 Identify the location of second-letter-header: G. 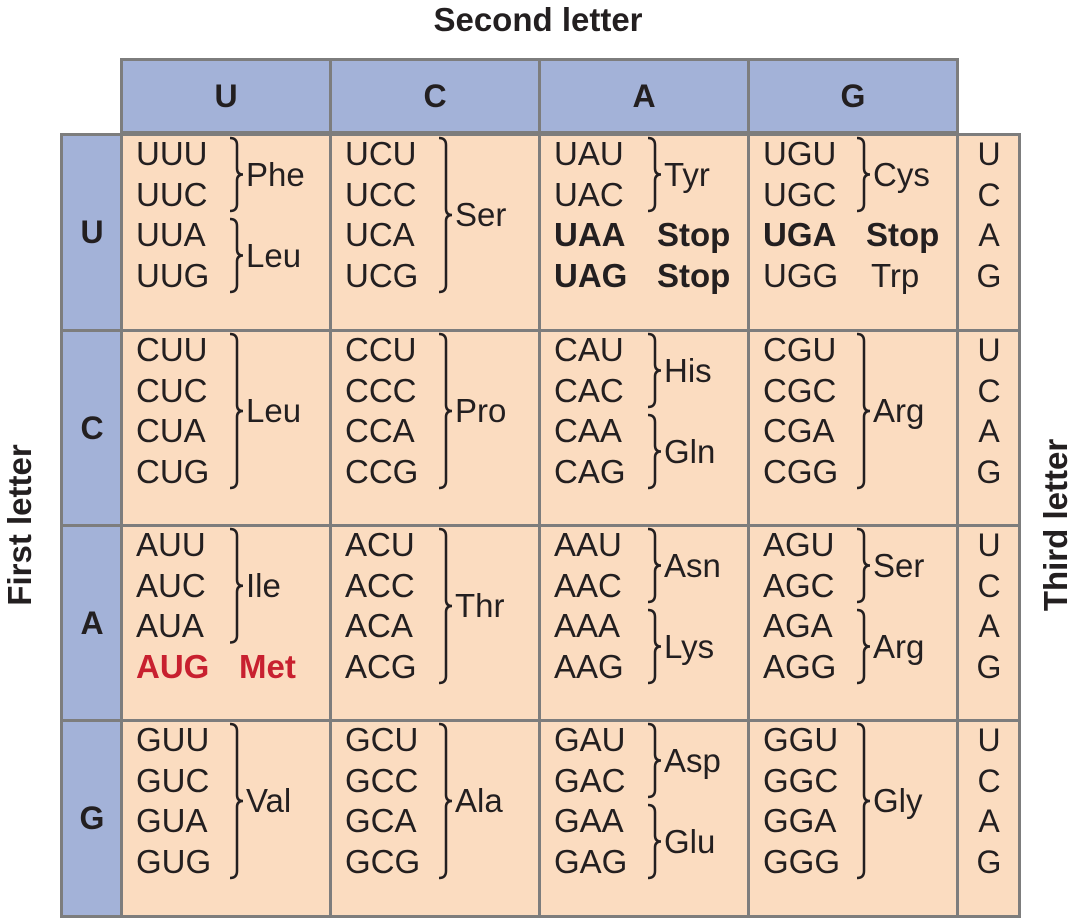
(853, 96).